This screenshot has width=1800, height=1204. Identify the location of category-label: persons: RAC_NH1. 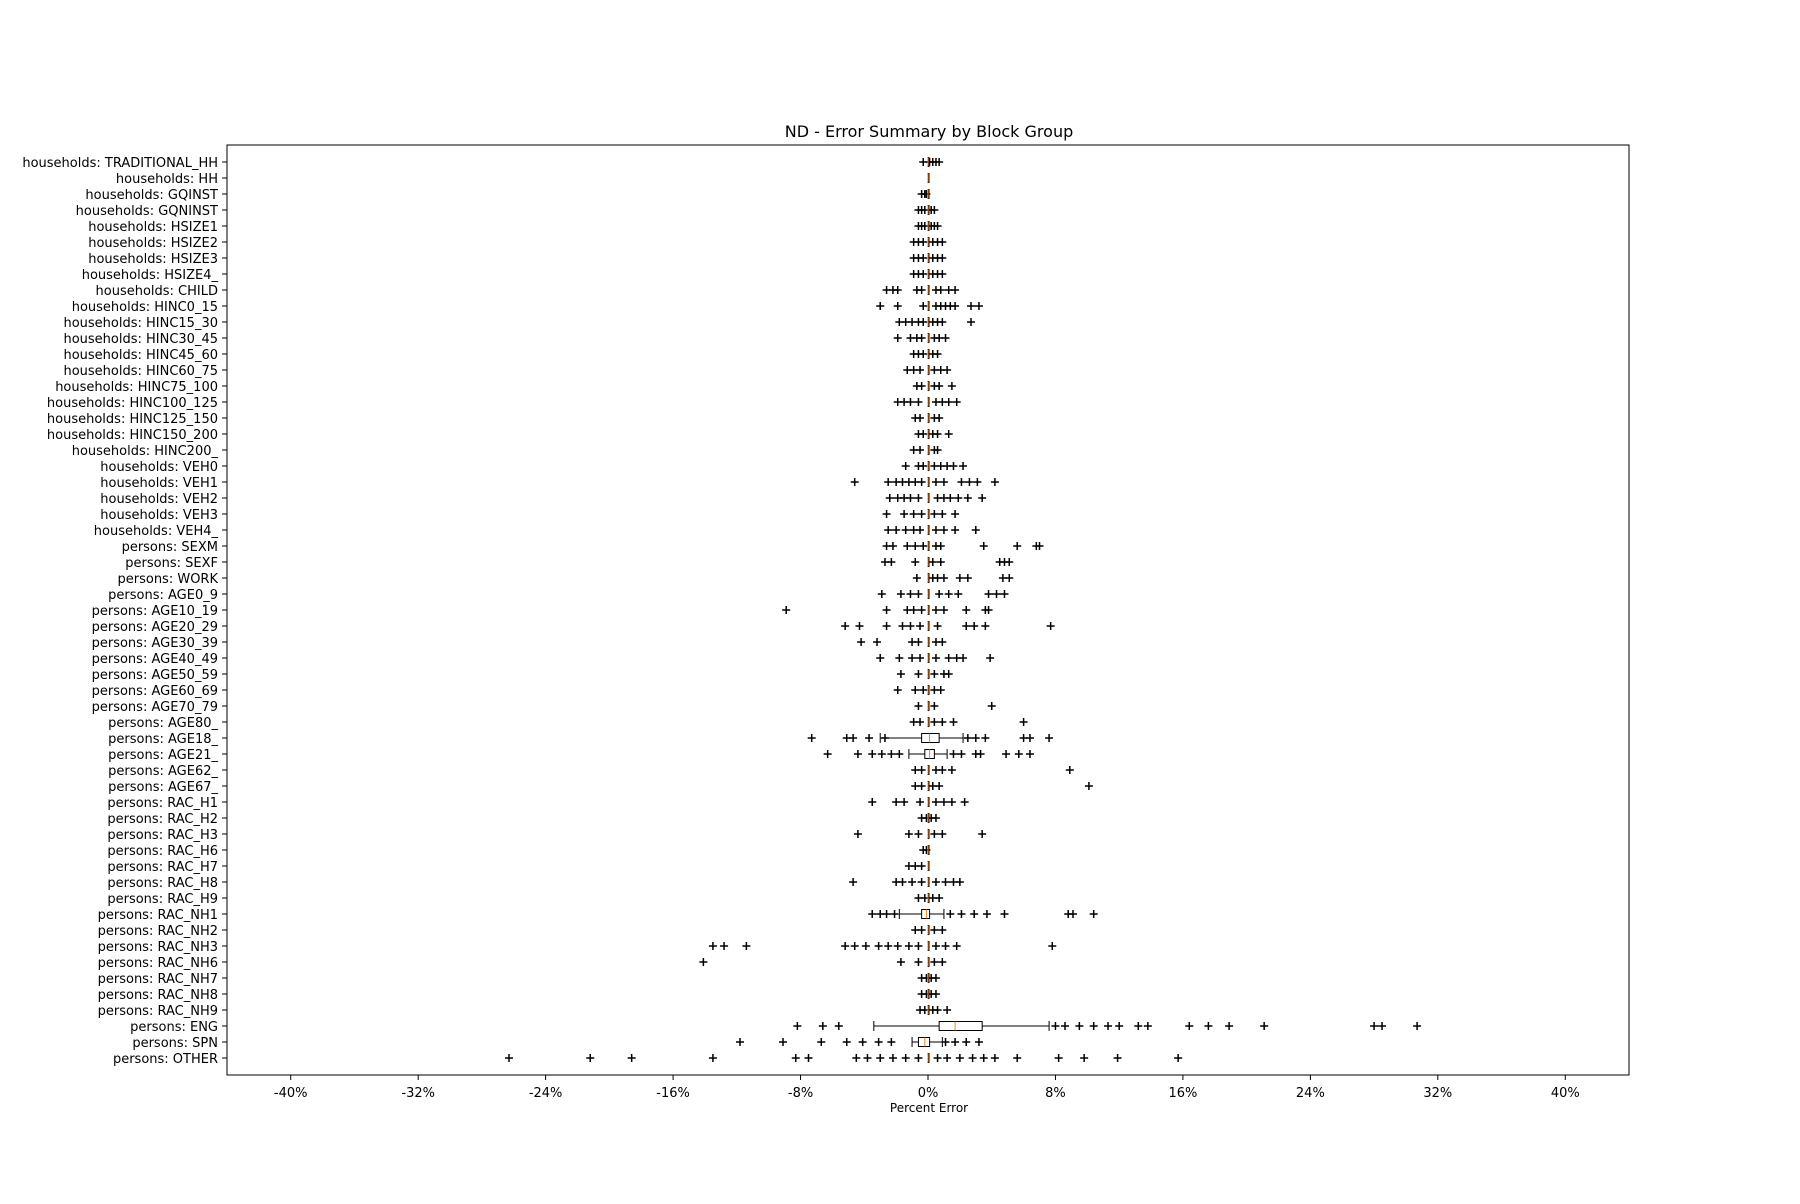
(158, 915).